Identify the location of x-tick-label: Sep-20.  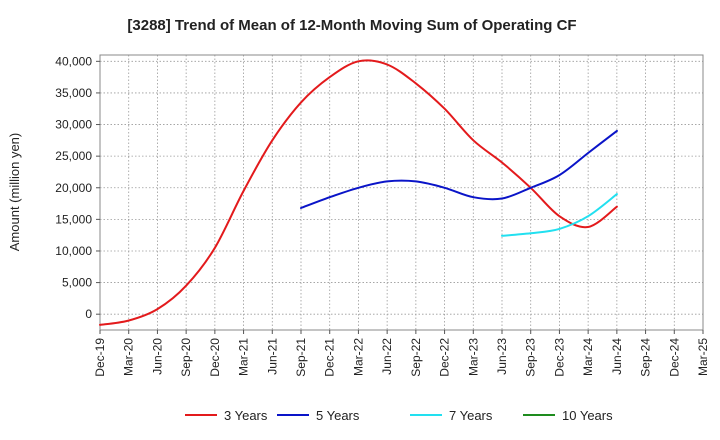
(186, 357).